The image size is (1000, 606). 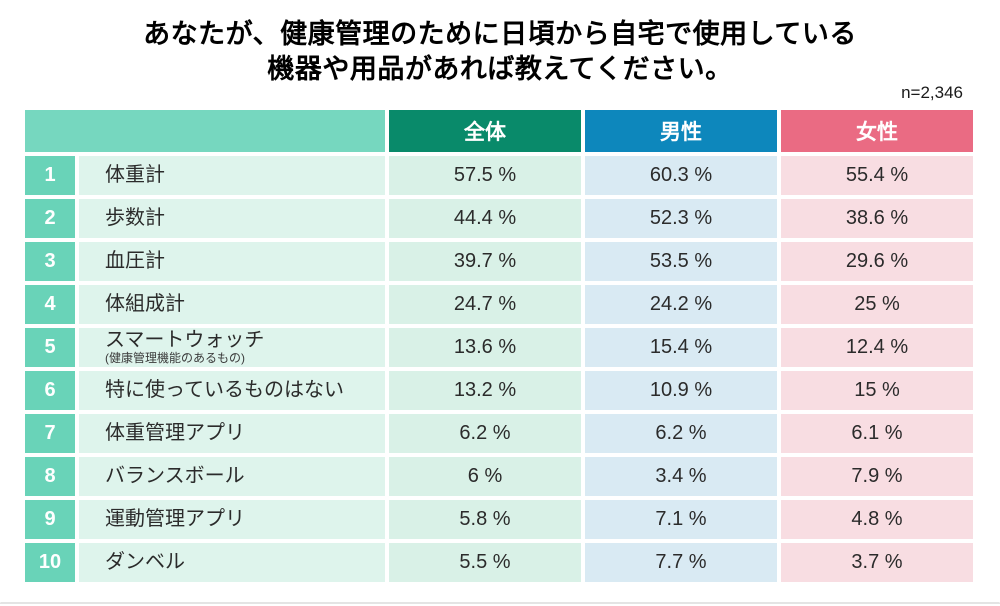 I want to click on table-header-total: 全体, so click(x=485, y=131).